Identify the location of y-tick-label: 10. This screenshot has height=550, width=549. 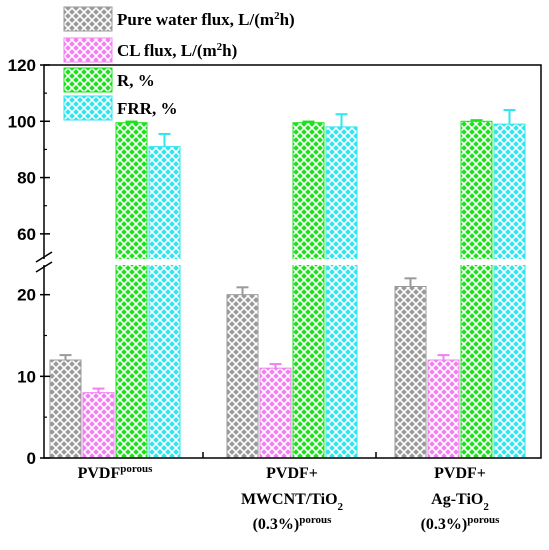
(26, 376).